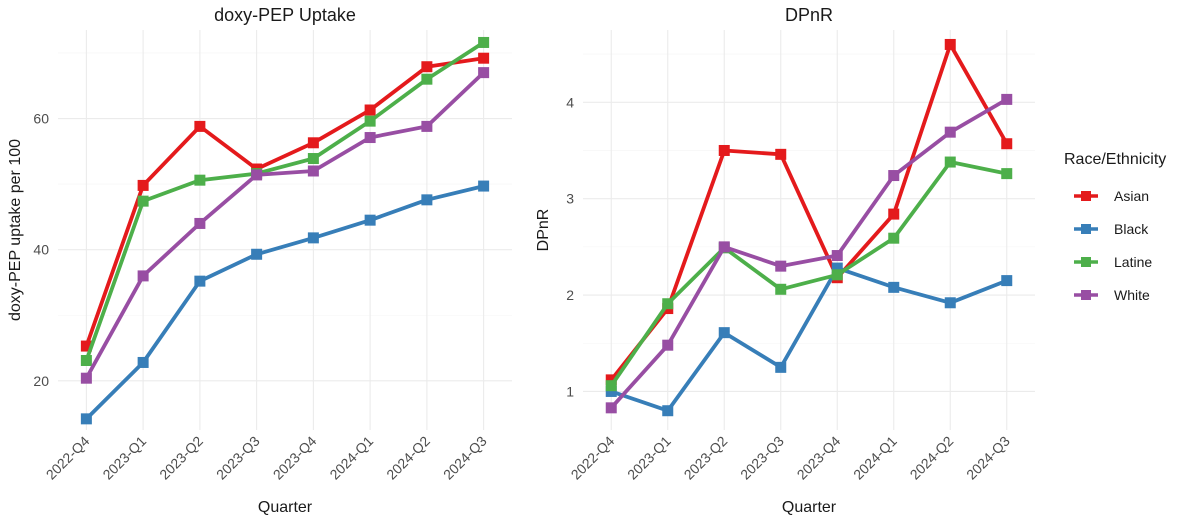 The width and height of the screenshot is (1200, 522). Describe the element at coordinates (1113, 262) in the screenshot. I see `legend-item-latine: Latine` at that location.